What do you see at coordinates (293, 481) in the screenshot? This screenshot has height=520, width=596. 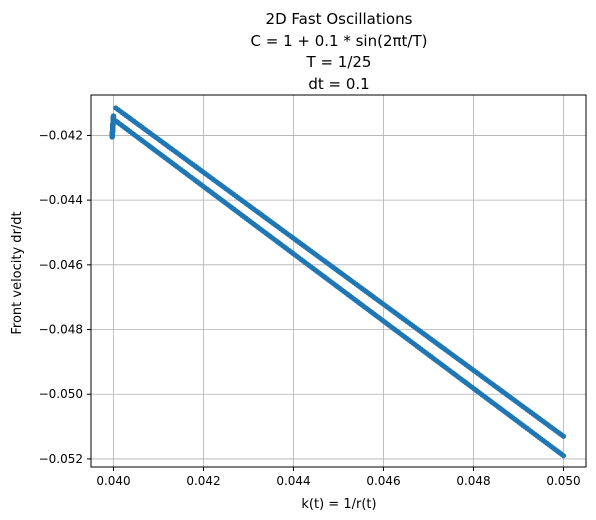 I see `x-tick-label: 0.044` at bounding box center [293, 481].